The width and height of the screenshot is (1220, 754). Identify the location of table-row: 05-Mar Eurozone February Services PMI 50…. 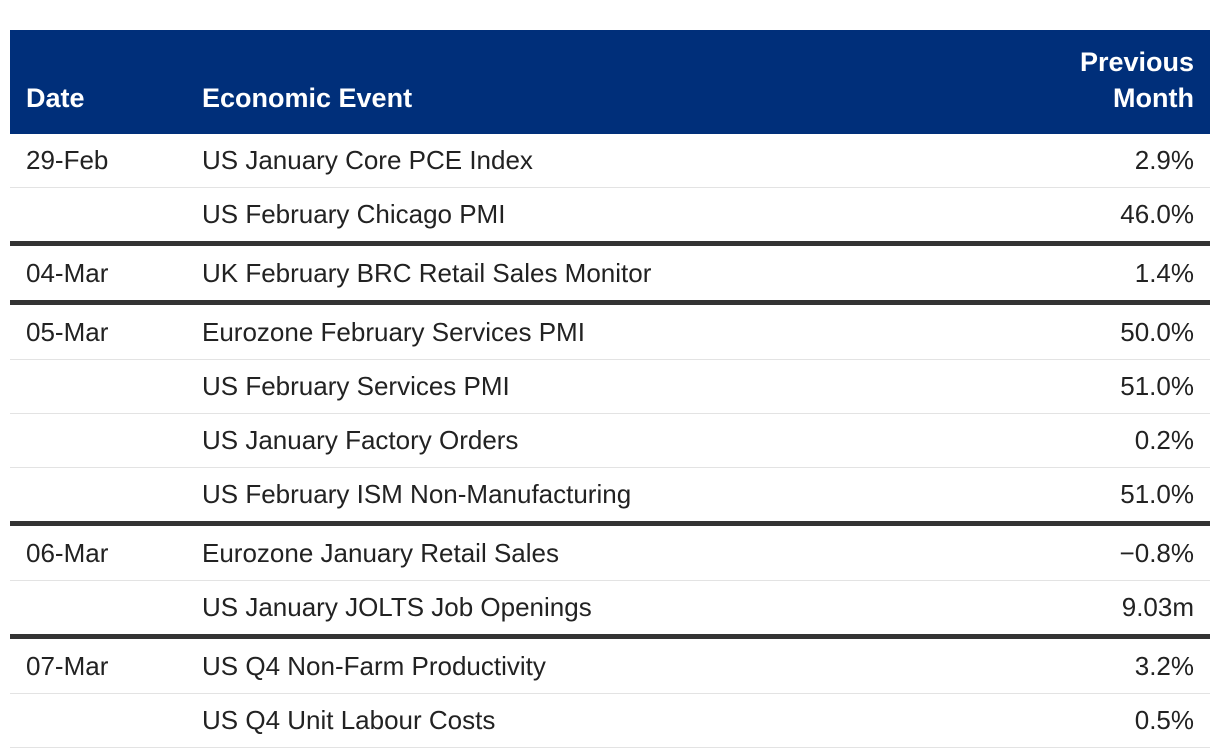
(610, 331).